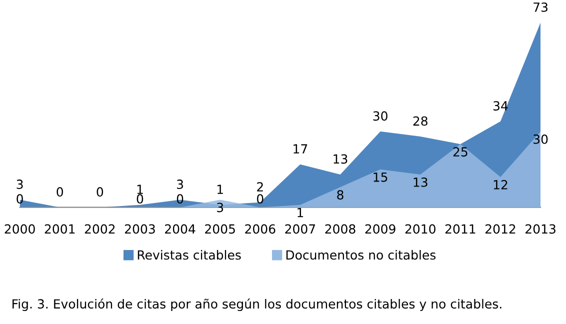 Image resolution: width=566 pixels, height=324 pixels. I want to click on data-label: 12, so click(501, 185).